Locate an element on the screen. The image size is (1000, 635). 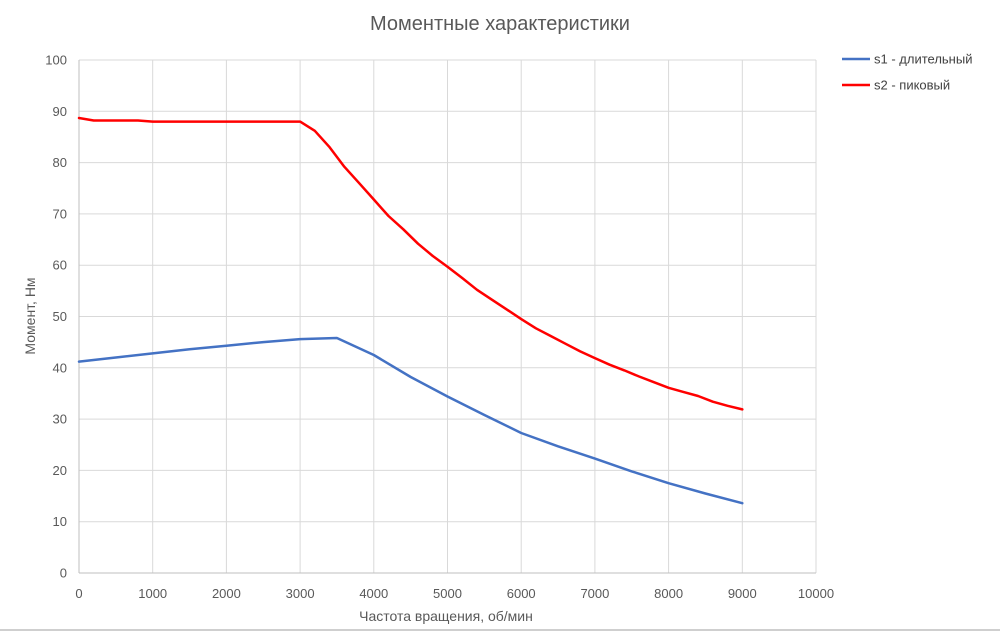
legend-label-s2: s2 - пиковый is located at coordinates (912, 85).